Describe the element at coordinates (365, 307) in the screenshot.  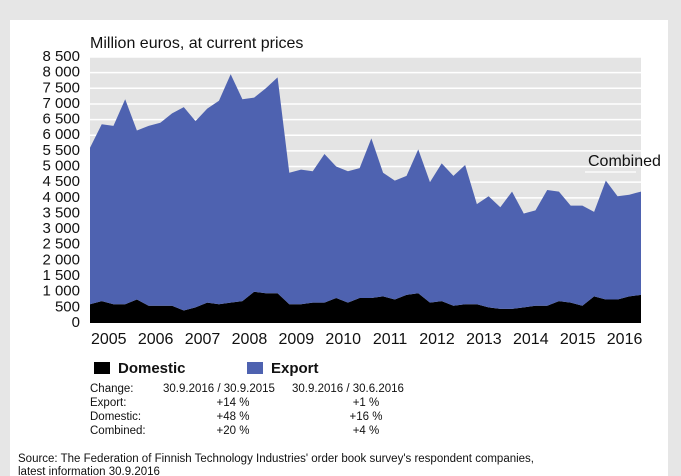
I see `area` at that location.